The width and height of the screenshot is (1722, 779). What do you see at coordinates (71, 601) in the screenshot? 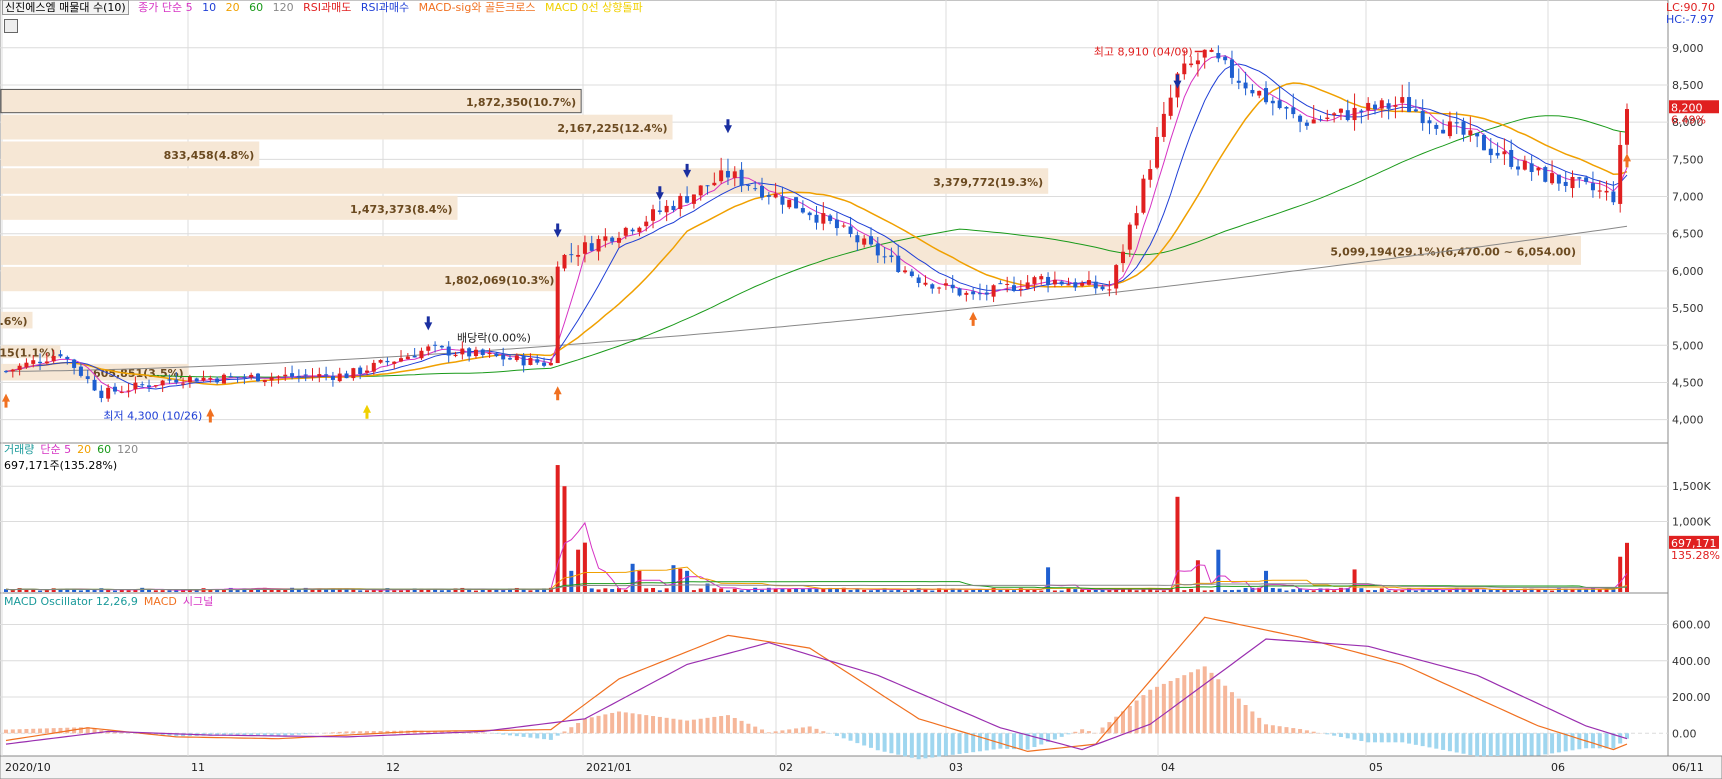
I see `legend-macd-osc: MACD Oscillator 12,26,9` at bounding box center [71, 601].